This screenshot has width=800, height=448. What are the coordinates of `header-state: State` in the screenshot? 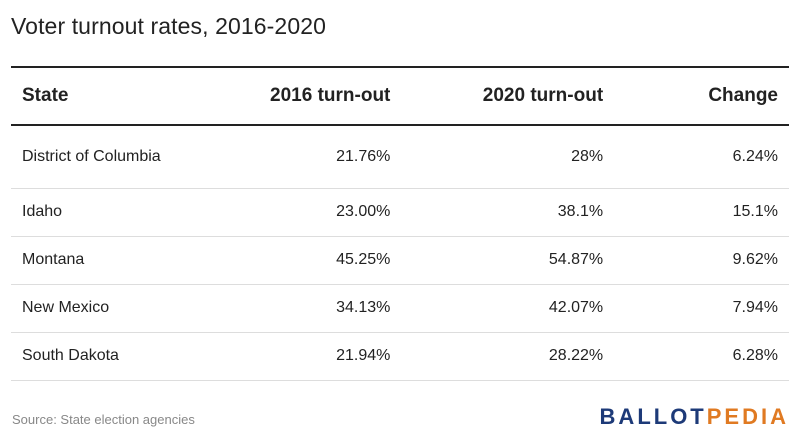 It's located at (45, 95).